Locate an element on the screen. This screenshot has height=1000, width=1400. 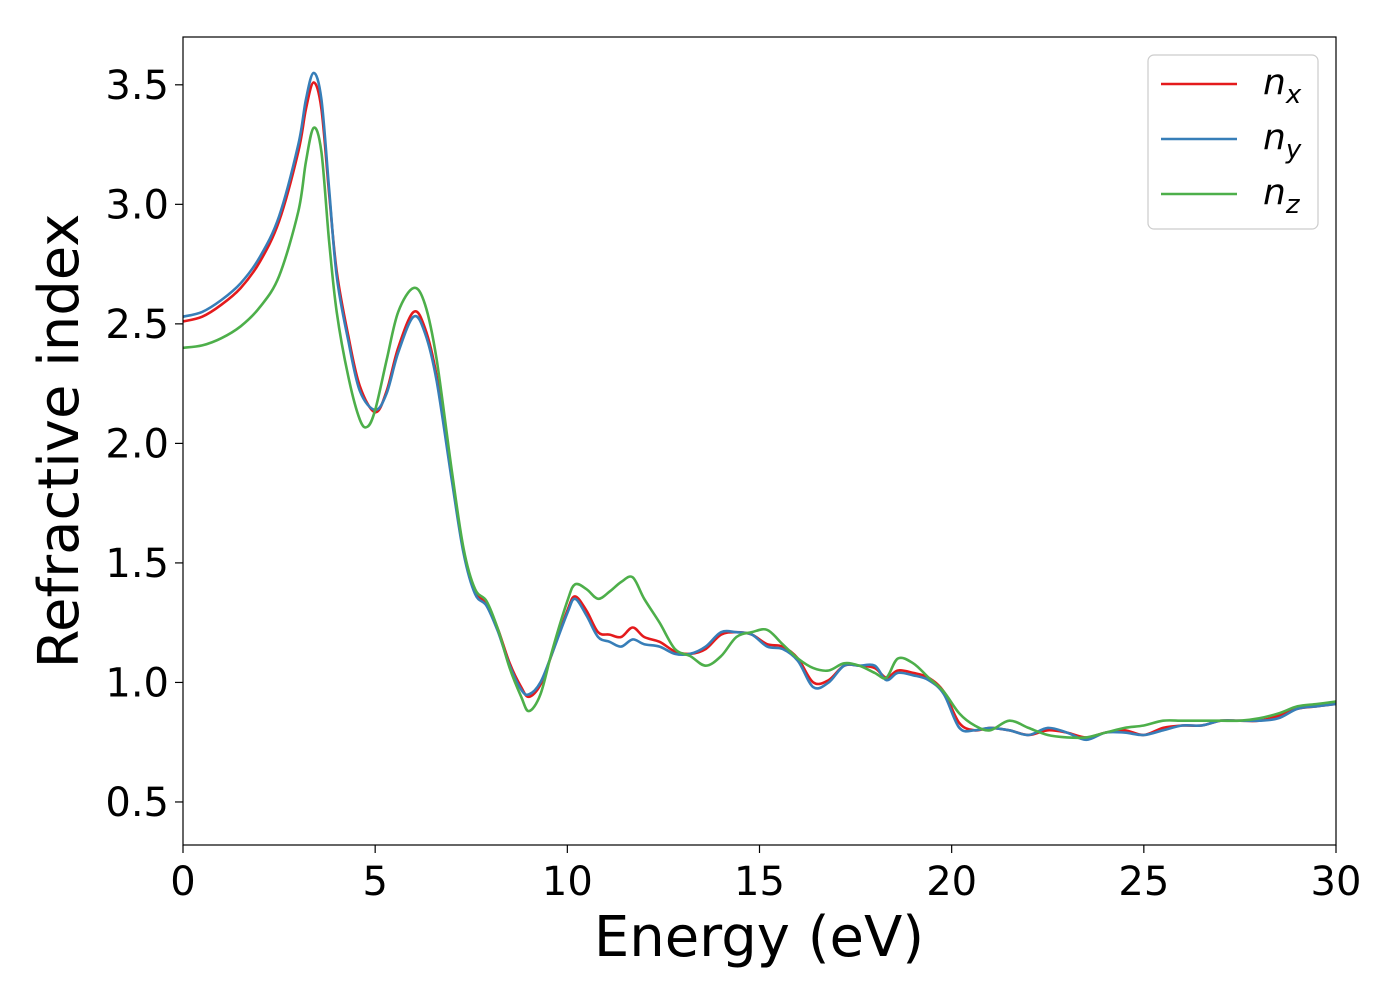
legend-box is located at coordinates (1233, 142).